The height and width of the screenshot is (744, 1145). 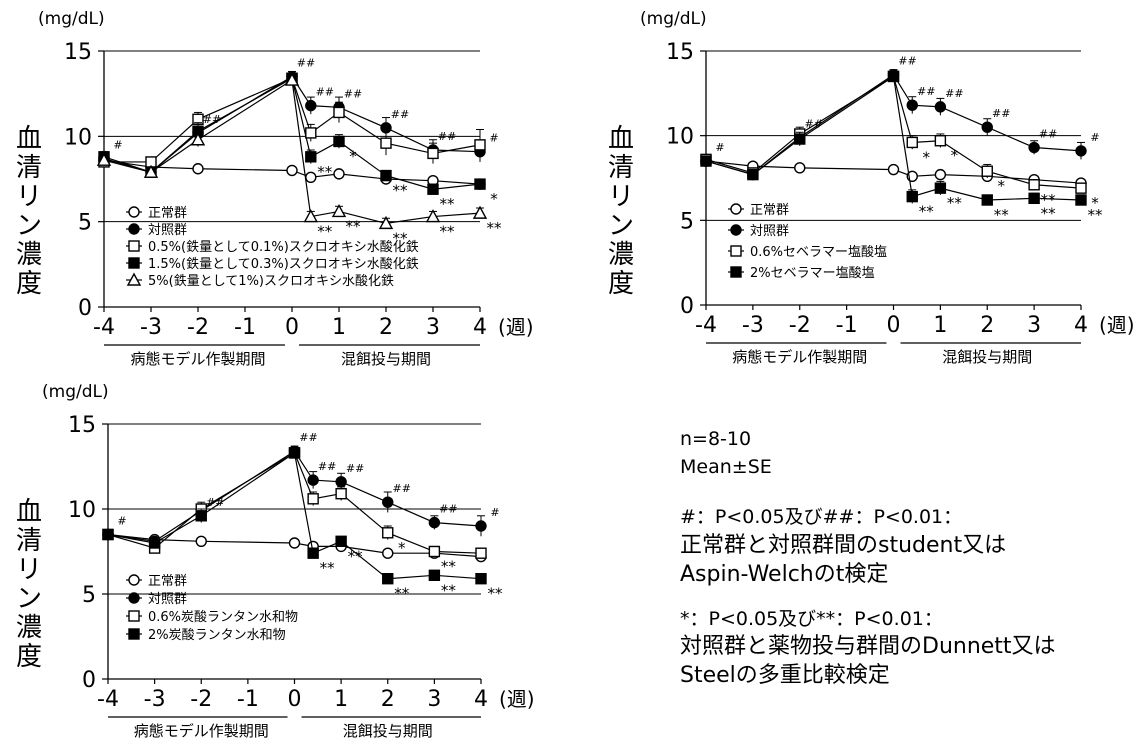 What do you see at coordinates (784, 574) in the screenshot?
I see `hash-test-desc-2: Aspin-Welchのt検定` at bounding box center [784, 574].